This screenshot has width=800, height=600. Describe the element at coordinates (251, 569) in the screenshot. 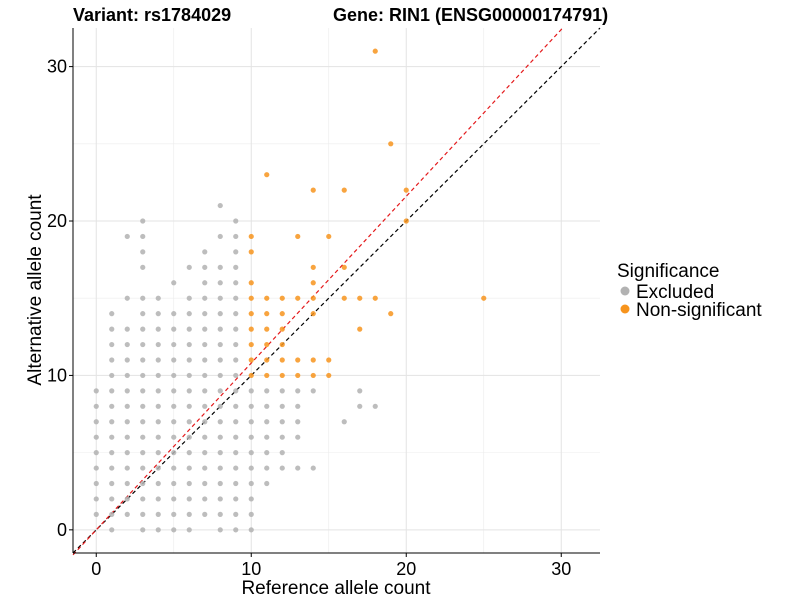

I see `x-tick-label: 10` at that location.